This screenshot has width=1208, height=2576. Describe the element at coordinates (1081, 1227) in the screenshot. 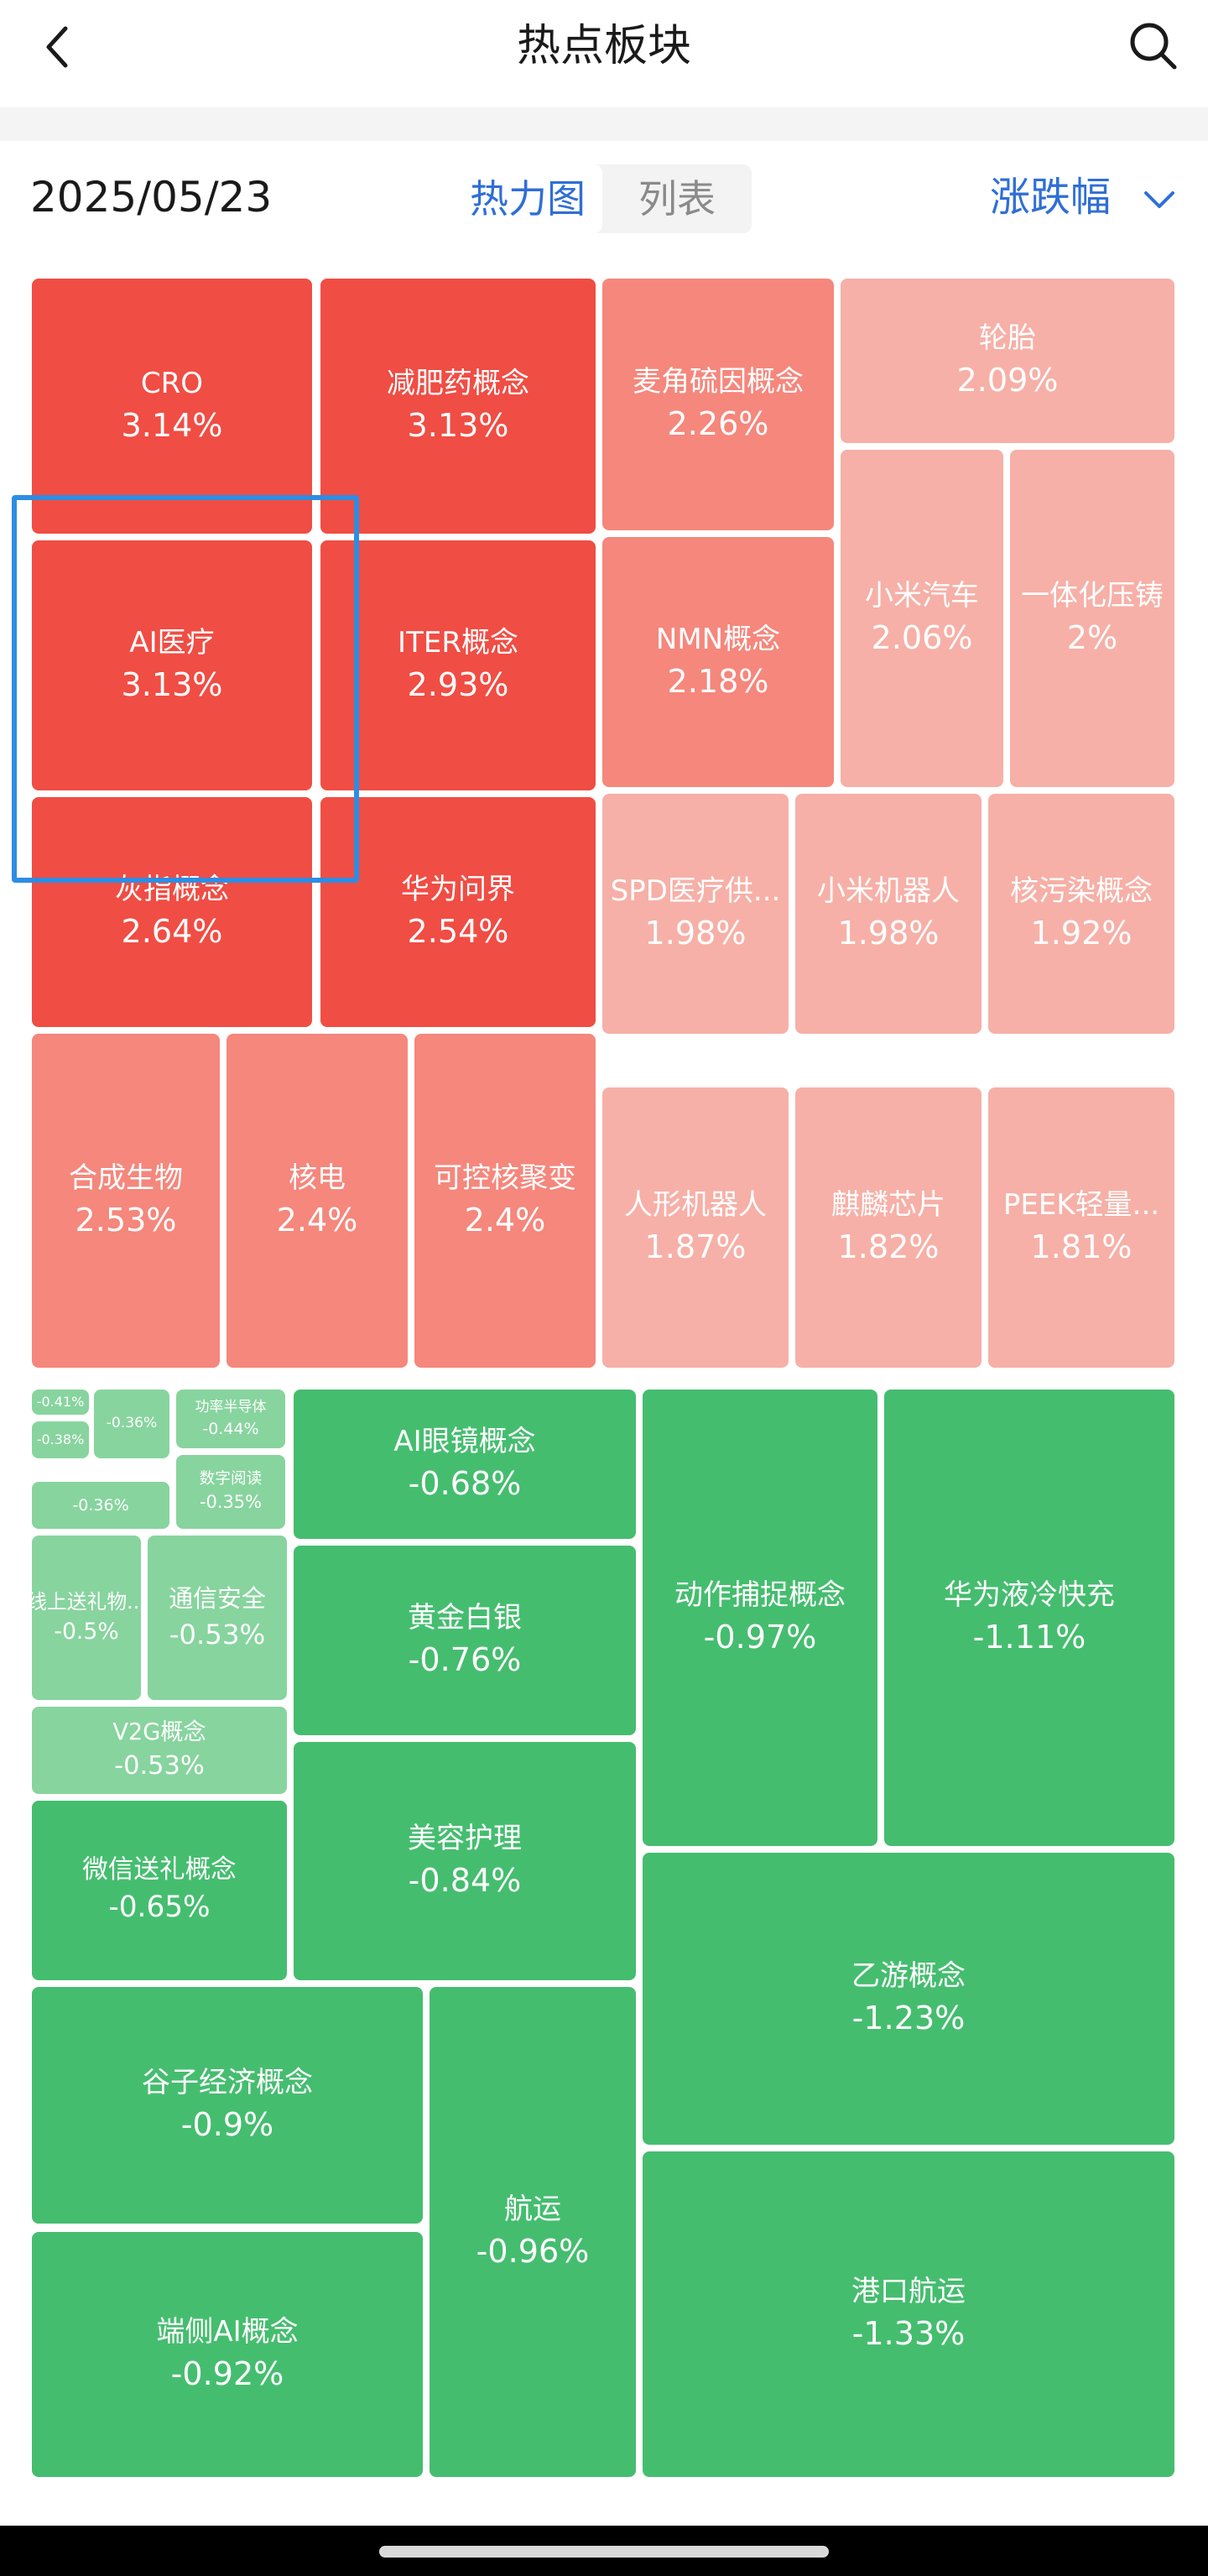

I see `sector-tile: PEEK轻量... 1.81%` at that location.